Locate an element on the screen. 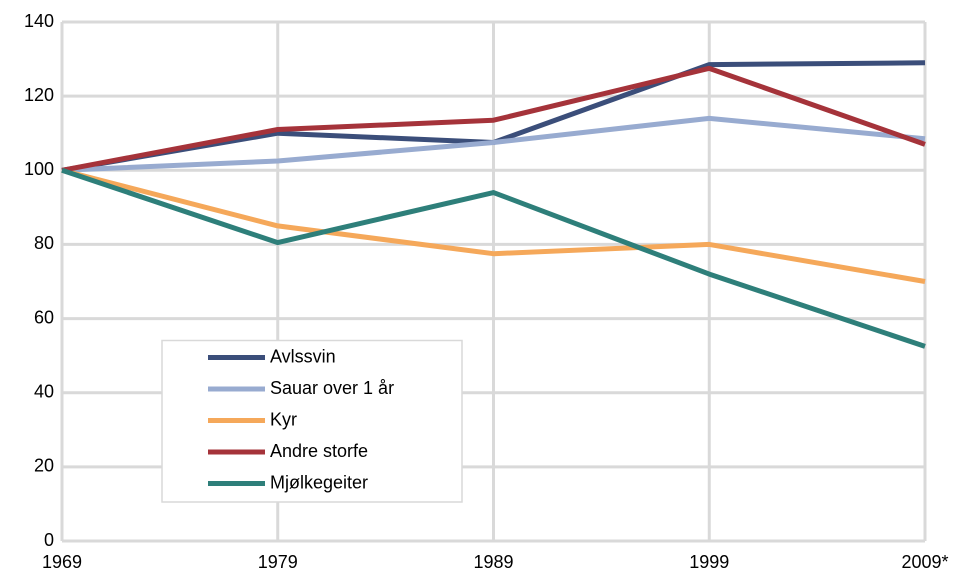  y-tick-label: 100 is located at coordinates (39, 169).